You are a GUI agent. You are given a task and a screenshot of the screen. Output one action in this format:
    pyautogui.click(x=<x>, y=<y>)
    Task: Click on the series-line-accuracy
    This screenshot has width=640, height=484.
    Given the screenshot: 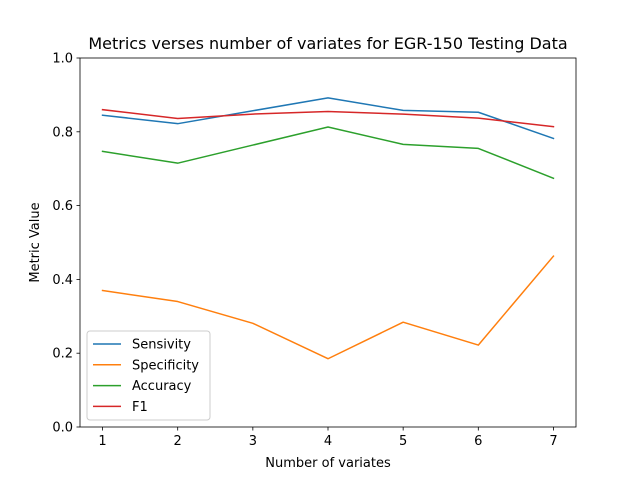 What is the action you would take?
    pyautogui.click(x=328, y=153)
    